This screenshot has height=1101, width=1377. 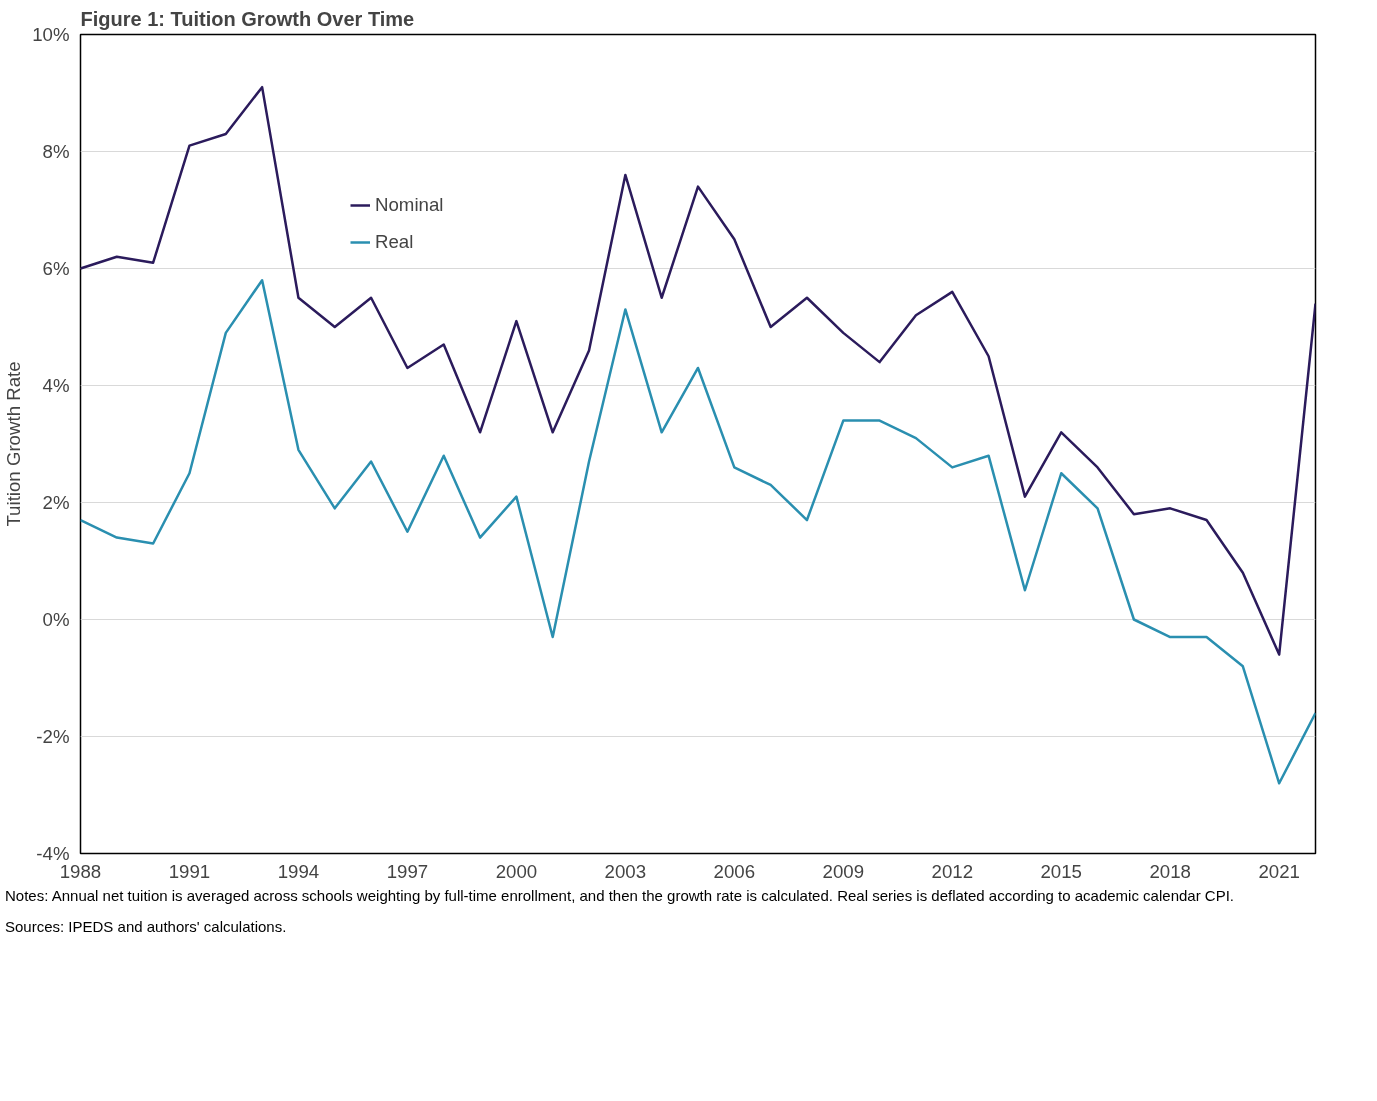 What do you see at coordinates (409, 205) in the screenshot?
I see `legend-label: Nominal` at bounding box center [409, 205].